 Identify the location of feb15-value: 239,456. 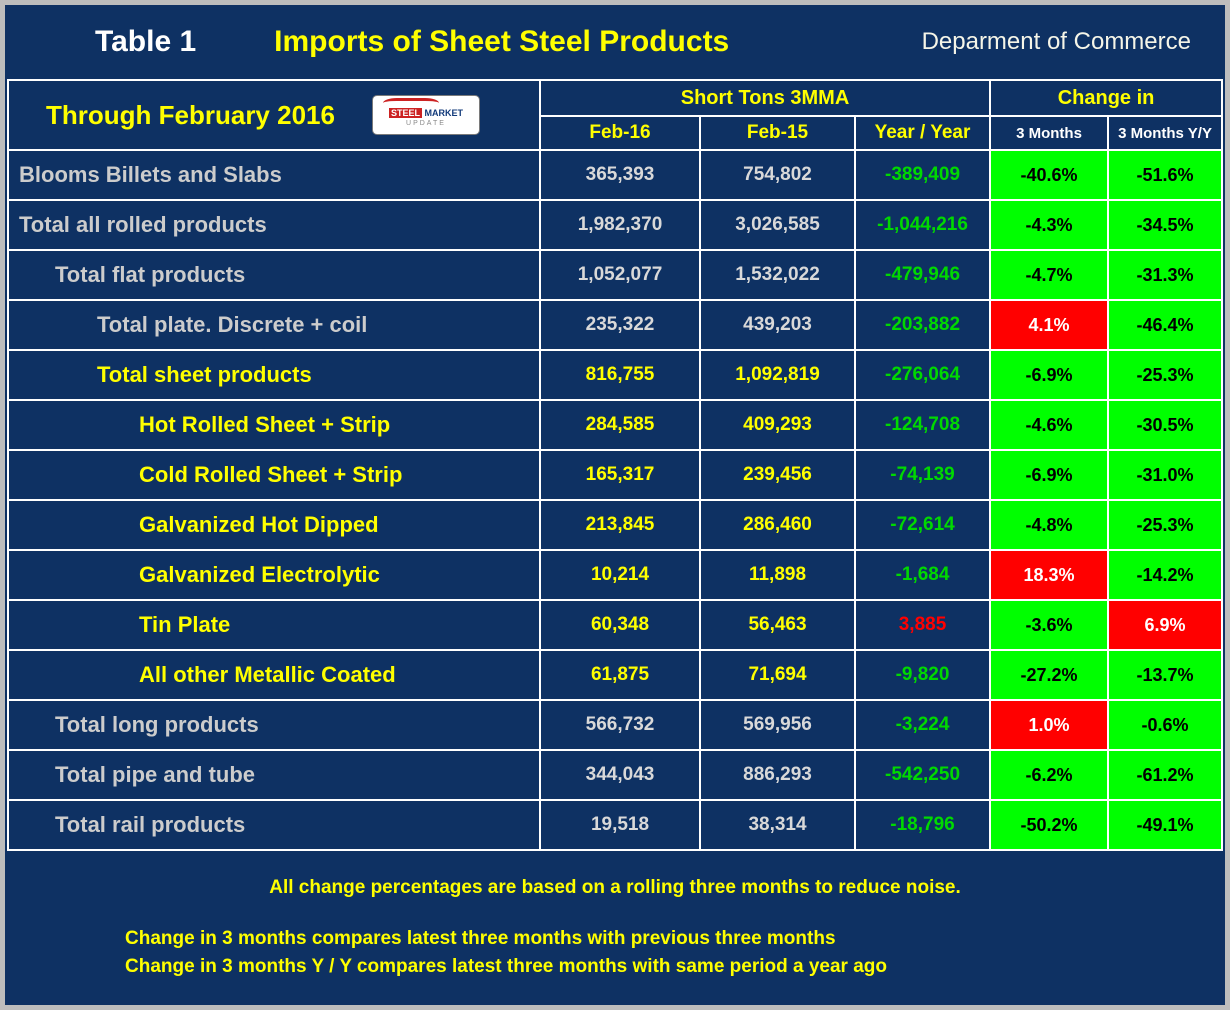
(777, 475).